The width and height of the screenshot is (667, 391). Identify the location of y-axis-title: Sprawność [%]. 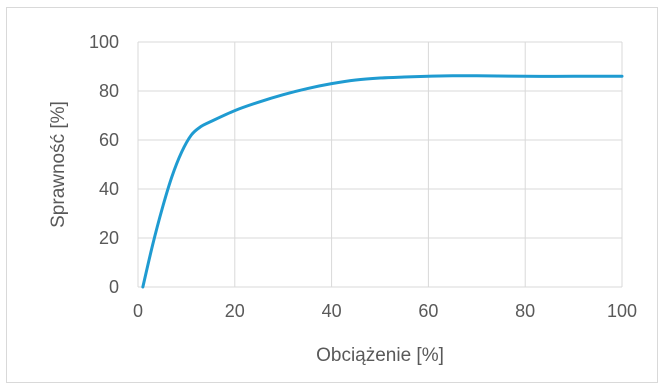
(58, 164).